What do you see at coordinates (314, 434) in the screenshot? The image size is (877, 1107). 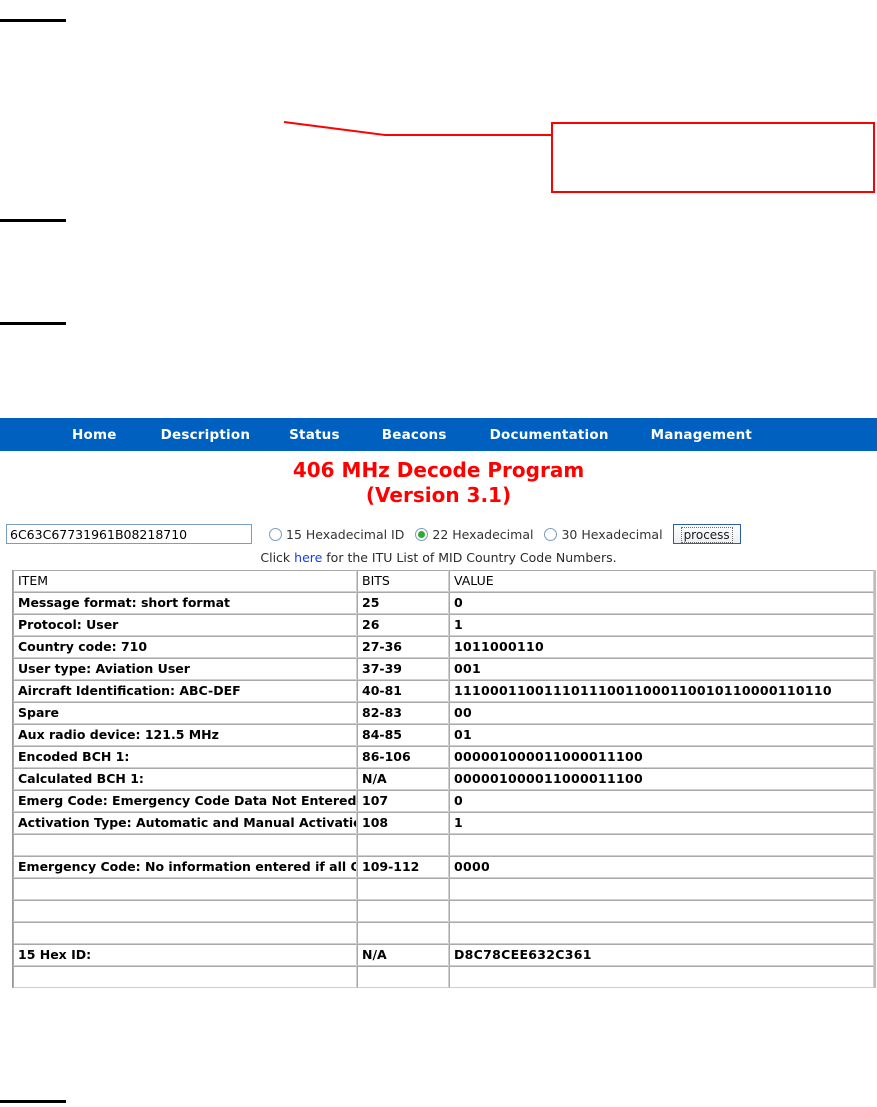 I see `nav-item-status: Status` at bounding box center [314, 434].